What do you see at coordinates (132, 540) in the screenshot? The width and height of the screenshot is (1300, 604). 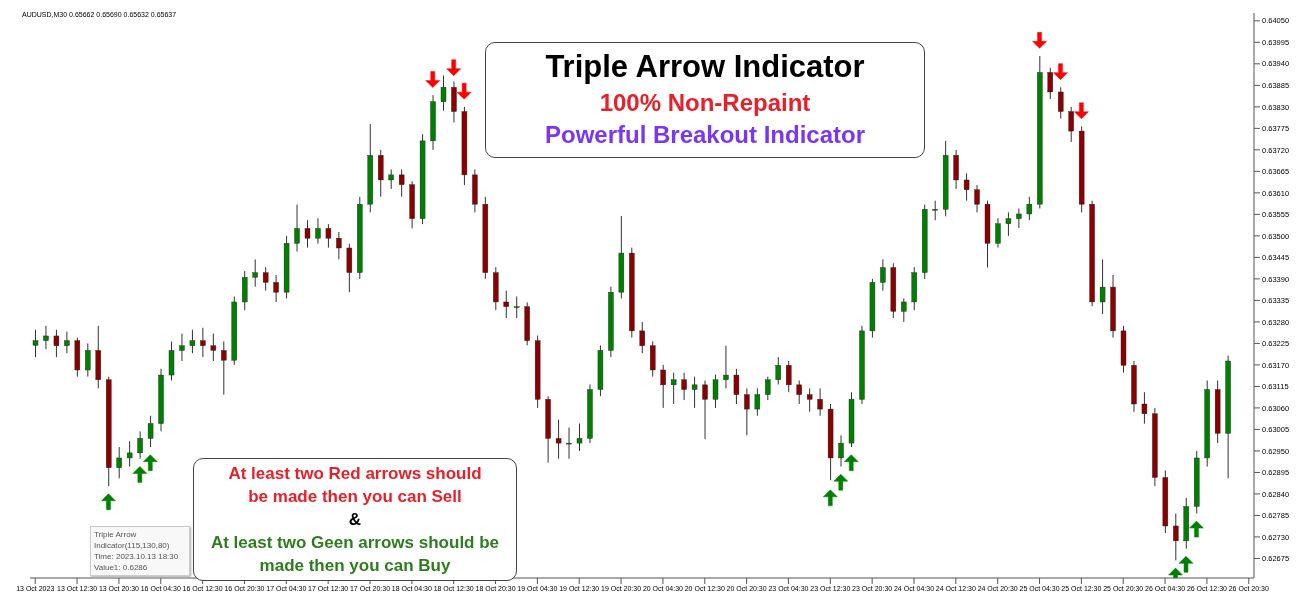 I see `annotation: Triple Arrow Indicator(115,130,80)` at bounding box center [132, 540].